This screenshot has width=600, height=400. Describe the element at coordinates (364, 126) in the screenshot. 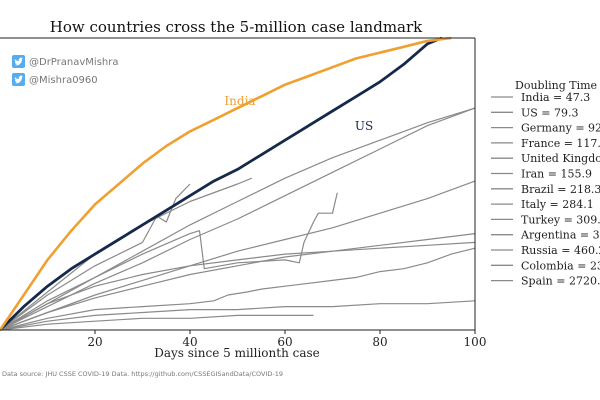

I see `annotation-us: US` at that location.